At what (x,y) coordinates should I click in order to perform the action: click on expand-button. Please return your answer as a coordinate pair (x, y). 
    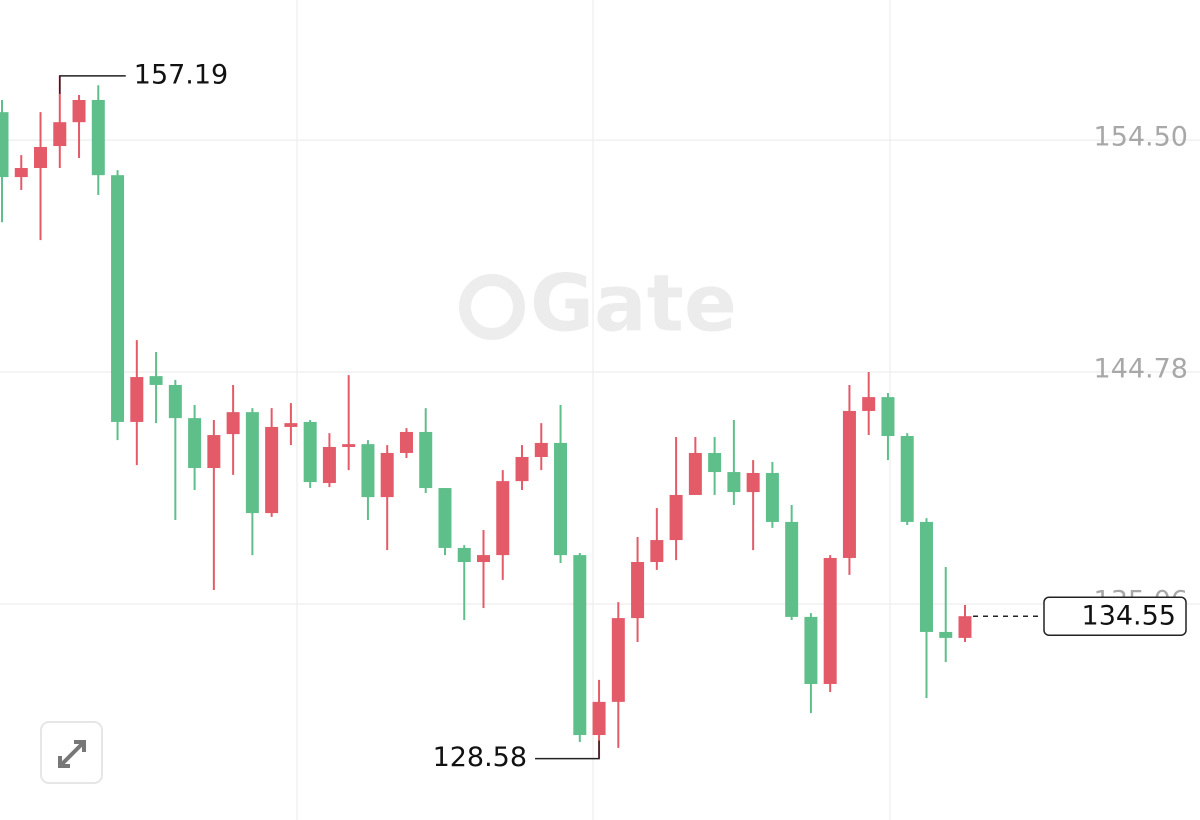
    Looking at the image, I should click on (71, 752).